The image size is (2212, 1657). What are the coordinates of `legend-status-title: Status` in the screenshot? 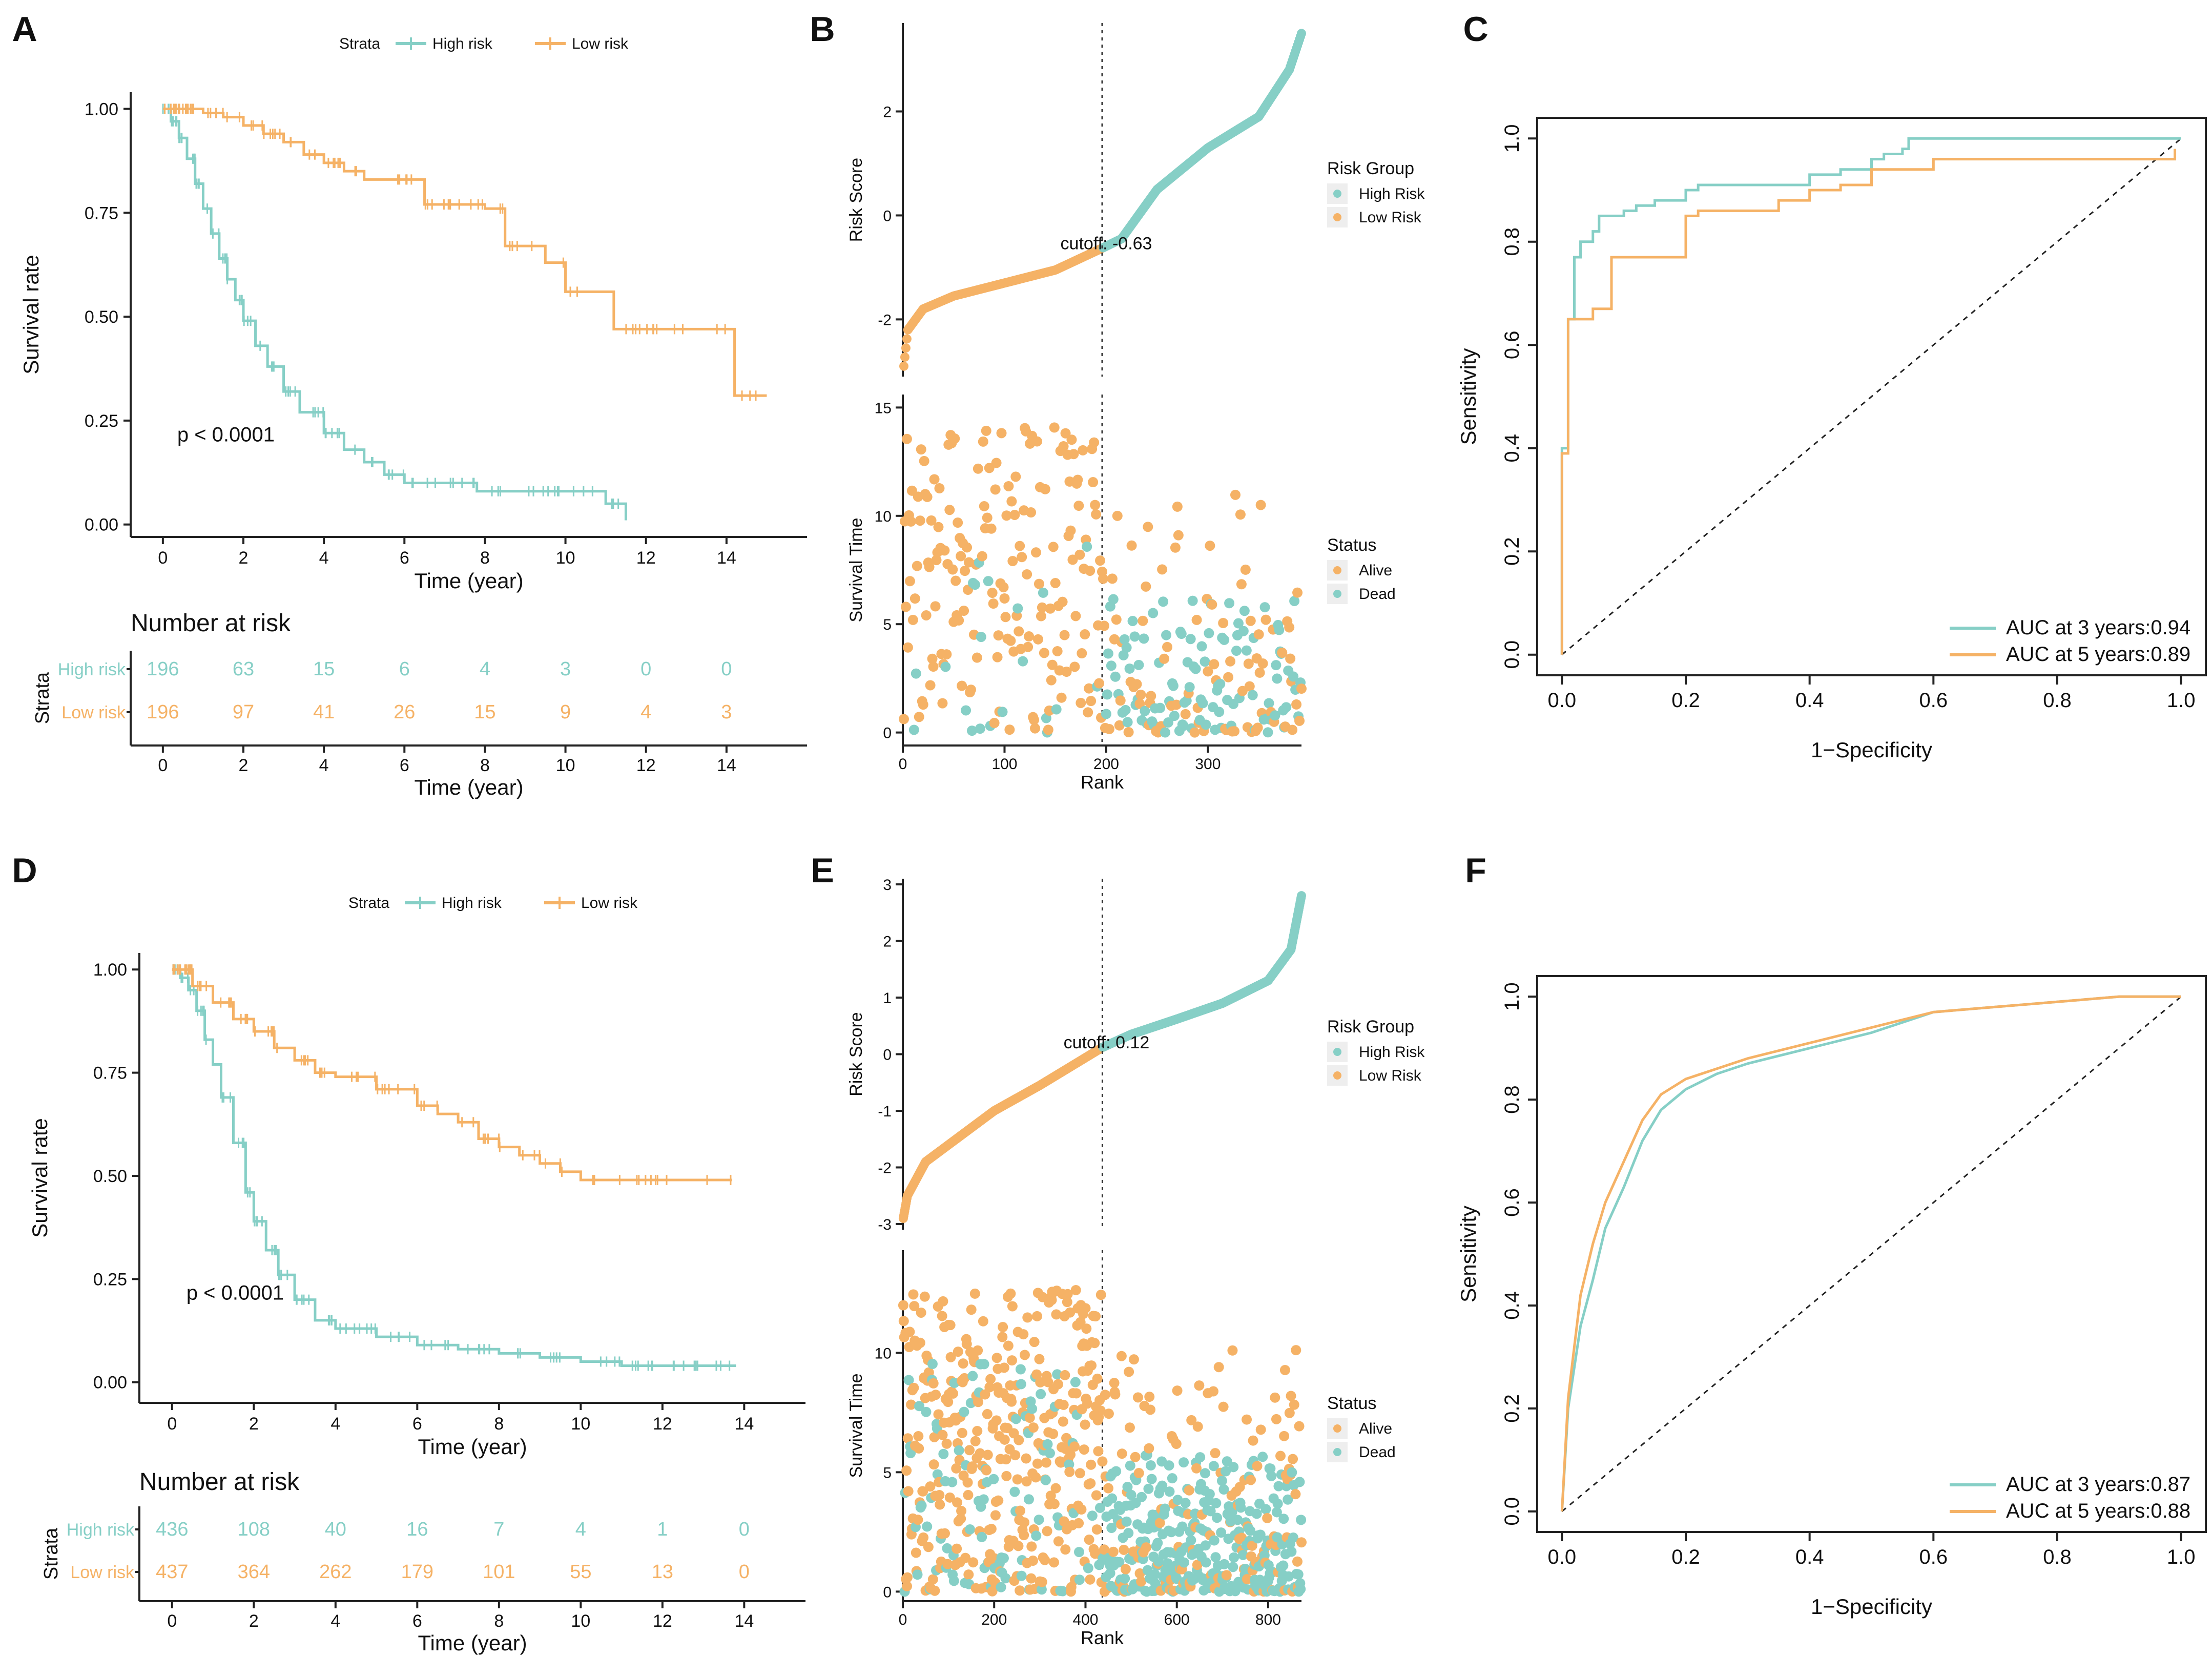 It's located at (1351, 545).